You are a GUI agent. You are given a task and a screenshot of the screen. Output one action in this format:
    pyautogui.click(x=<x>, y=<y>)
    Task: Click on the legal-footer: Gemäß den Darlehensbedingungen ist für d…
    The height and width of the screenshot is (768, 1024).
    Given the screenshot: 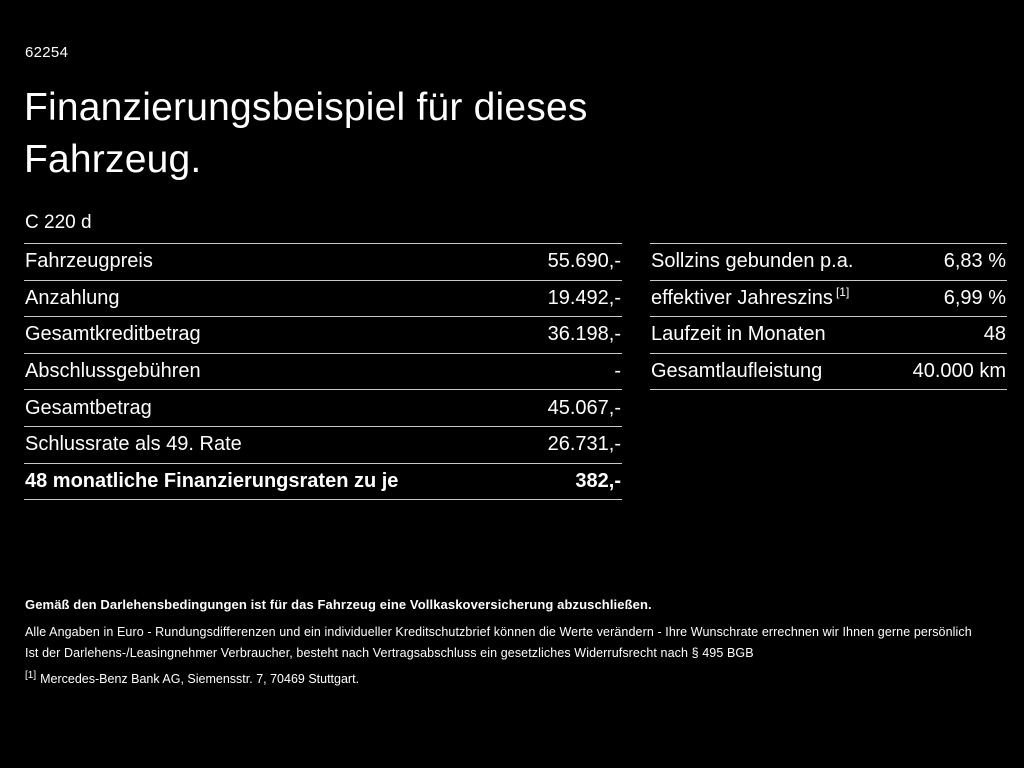 What is the action you would take?
    pyautogui.click(x=513, y=641)
    